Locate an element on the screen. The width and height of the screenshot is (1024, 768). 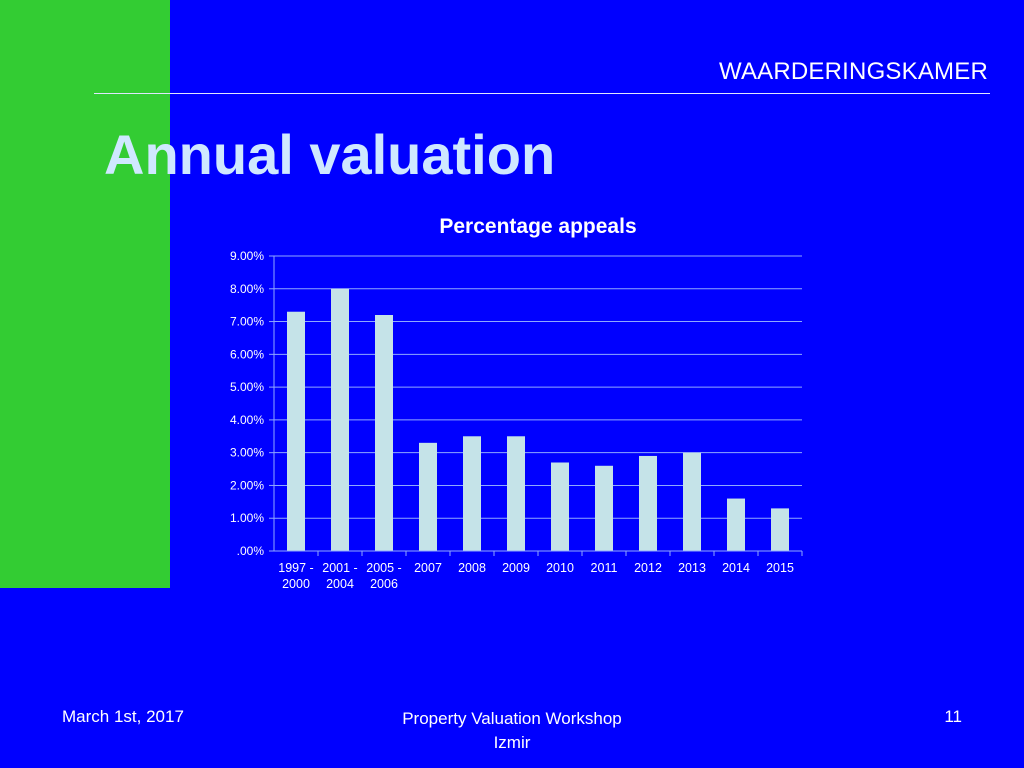
slide-title: Annual valuation is located at coordinates (330, 154).